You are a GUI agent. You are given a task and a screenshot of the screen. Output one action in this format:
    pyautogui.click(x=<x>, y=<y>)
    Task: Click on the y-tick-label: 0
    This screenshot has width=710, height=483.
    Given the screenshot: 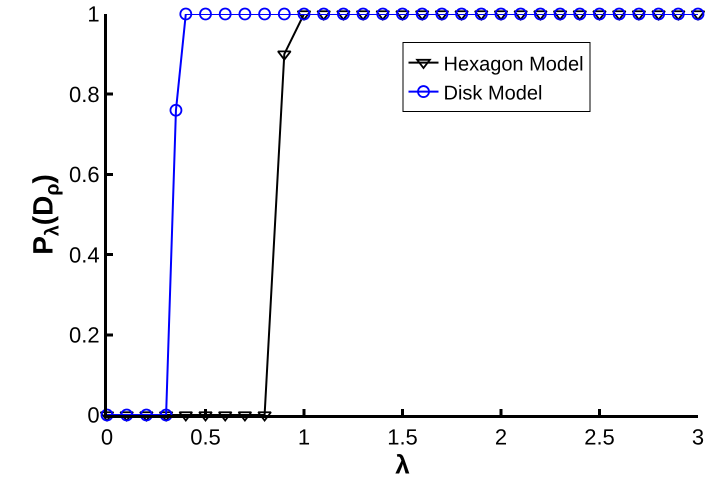 What is the action you would take?
    pyautogui.click(x=93, y=415)
    